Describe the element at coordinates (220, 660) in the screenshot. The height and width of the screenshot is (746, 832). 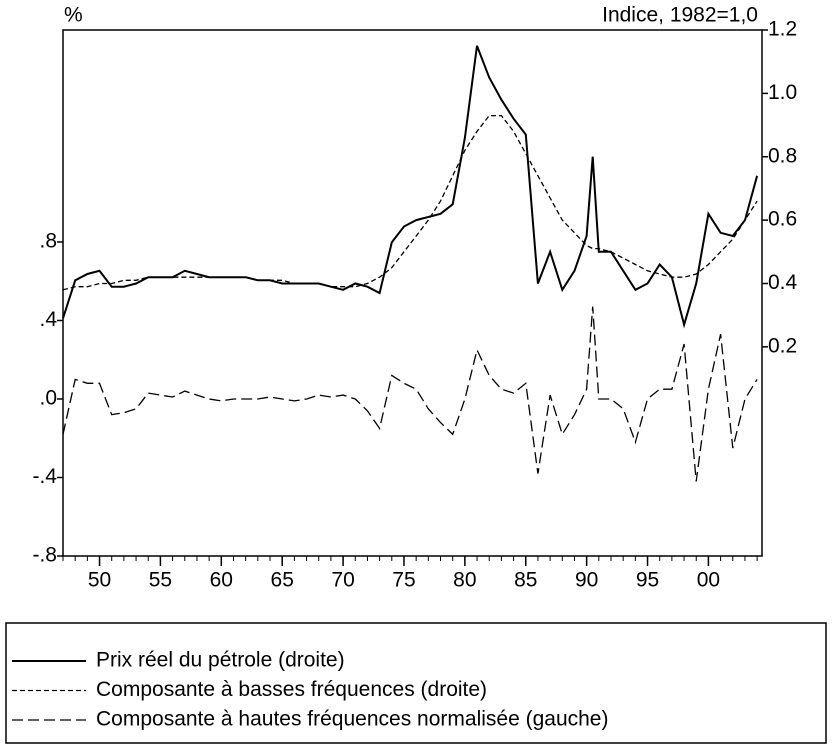
I see `legend-label: Prix réel du pétrole (droite)` at that location.